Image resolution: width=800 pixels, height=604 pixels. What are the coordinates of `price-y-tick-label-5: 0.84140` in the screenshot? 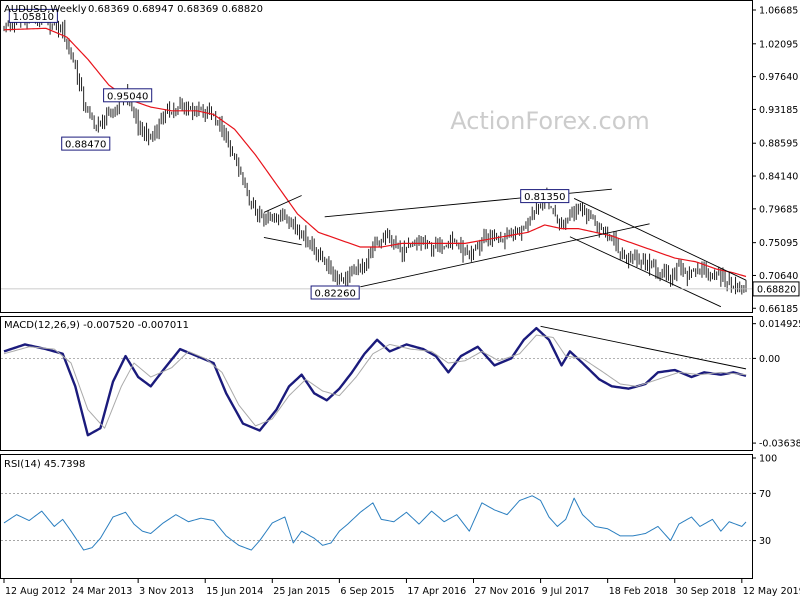 It's located at (778, 177).